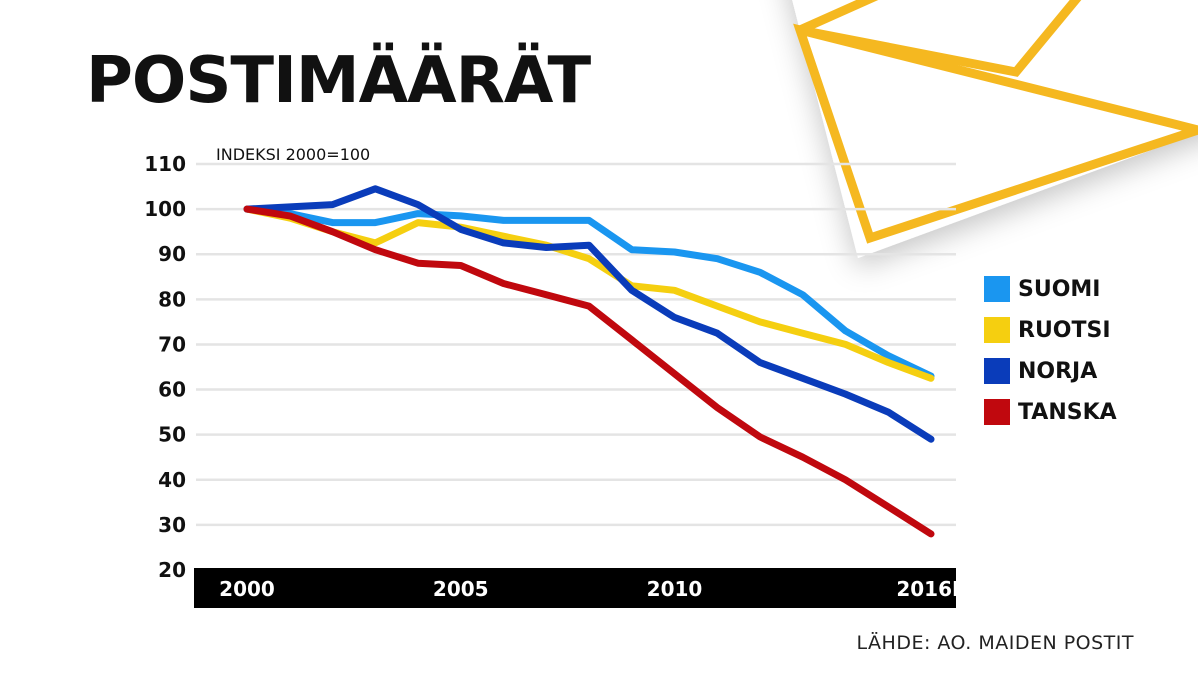 The height and width of the screenshot is (674, 1198). I want to click on x-axis-bar, so click(575, 588).